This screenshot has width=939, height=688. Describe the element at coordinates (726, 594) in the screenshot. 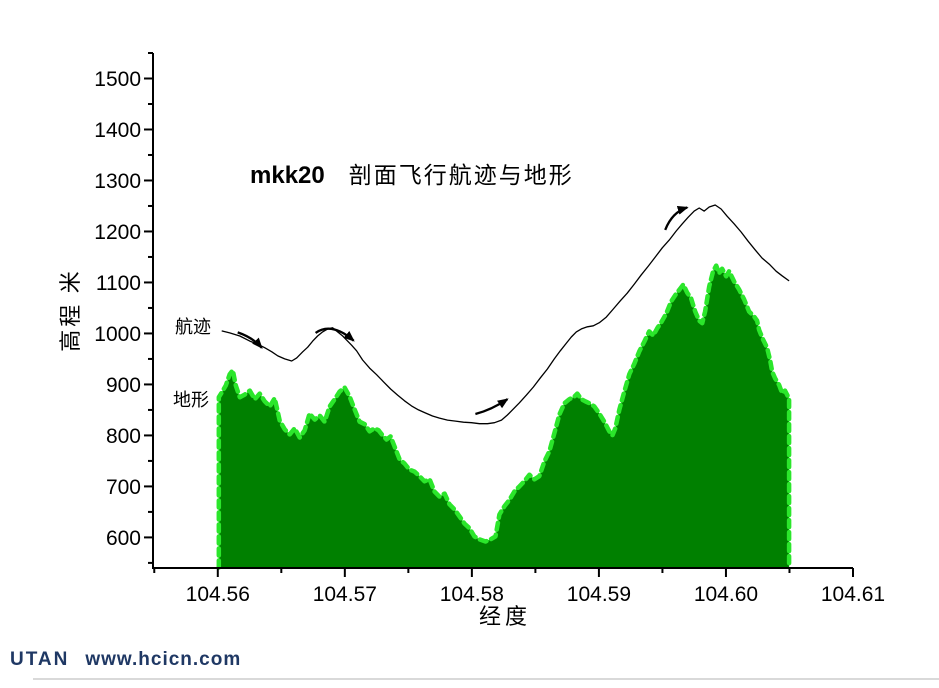

I see `x-tick-label: 104.60` at that location.